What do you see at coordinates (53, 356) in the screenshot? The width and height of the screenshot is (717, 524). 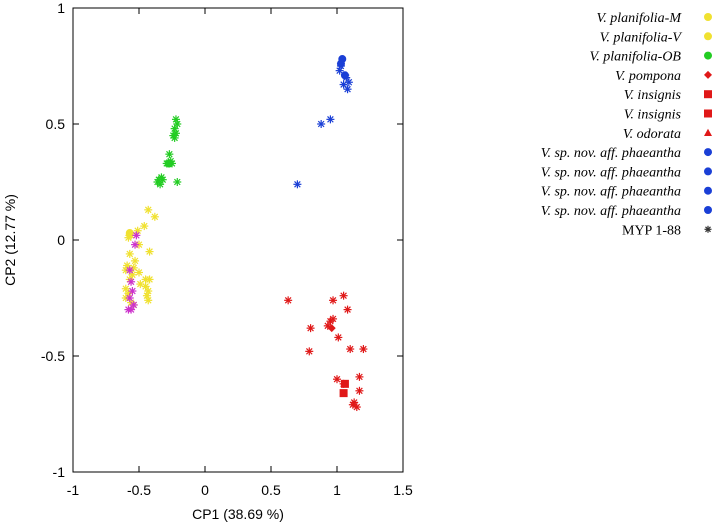 I see `y-tick-label: -0.5` at bounding box center [53, 356].